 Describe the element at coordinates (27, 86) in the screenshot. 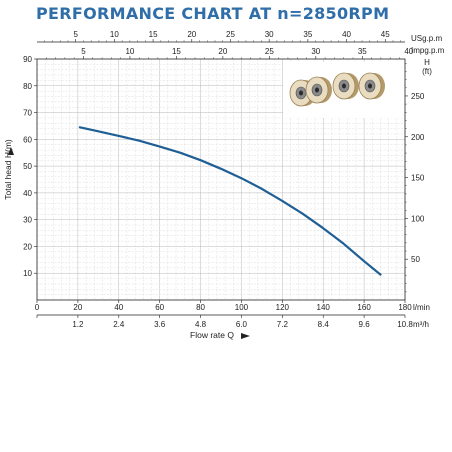

I see `y-tick-label: 80` at that location.